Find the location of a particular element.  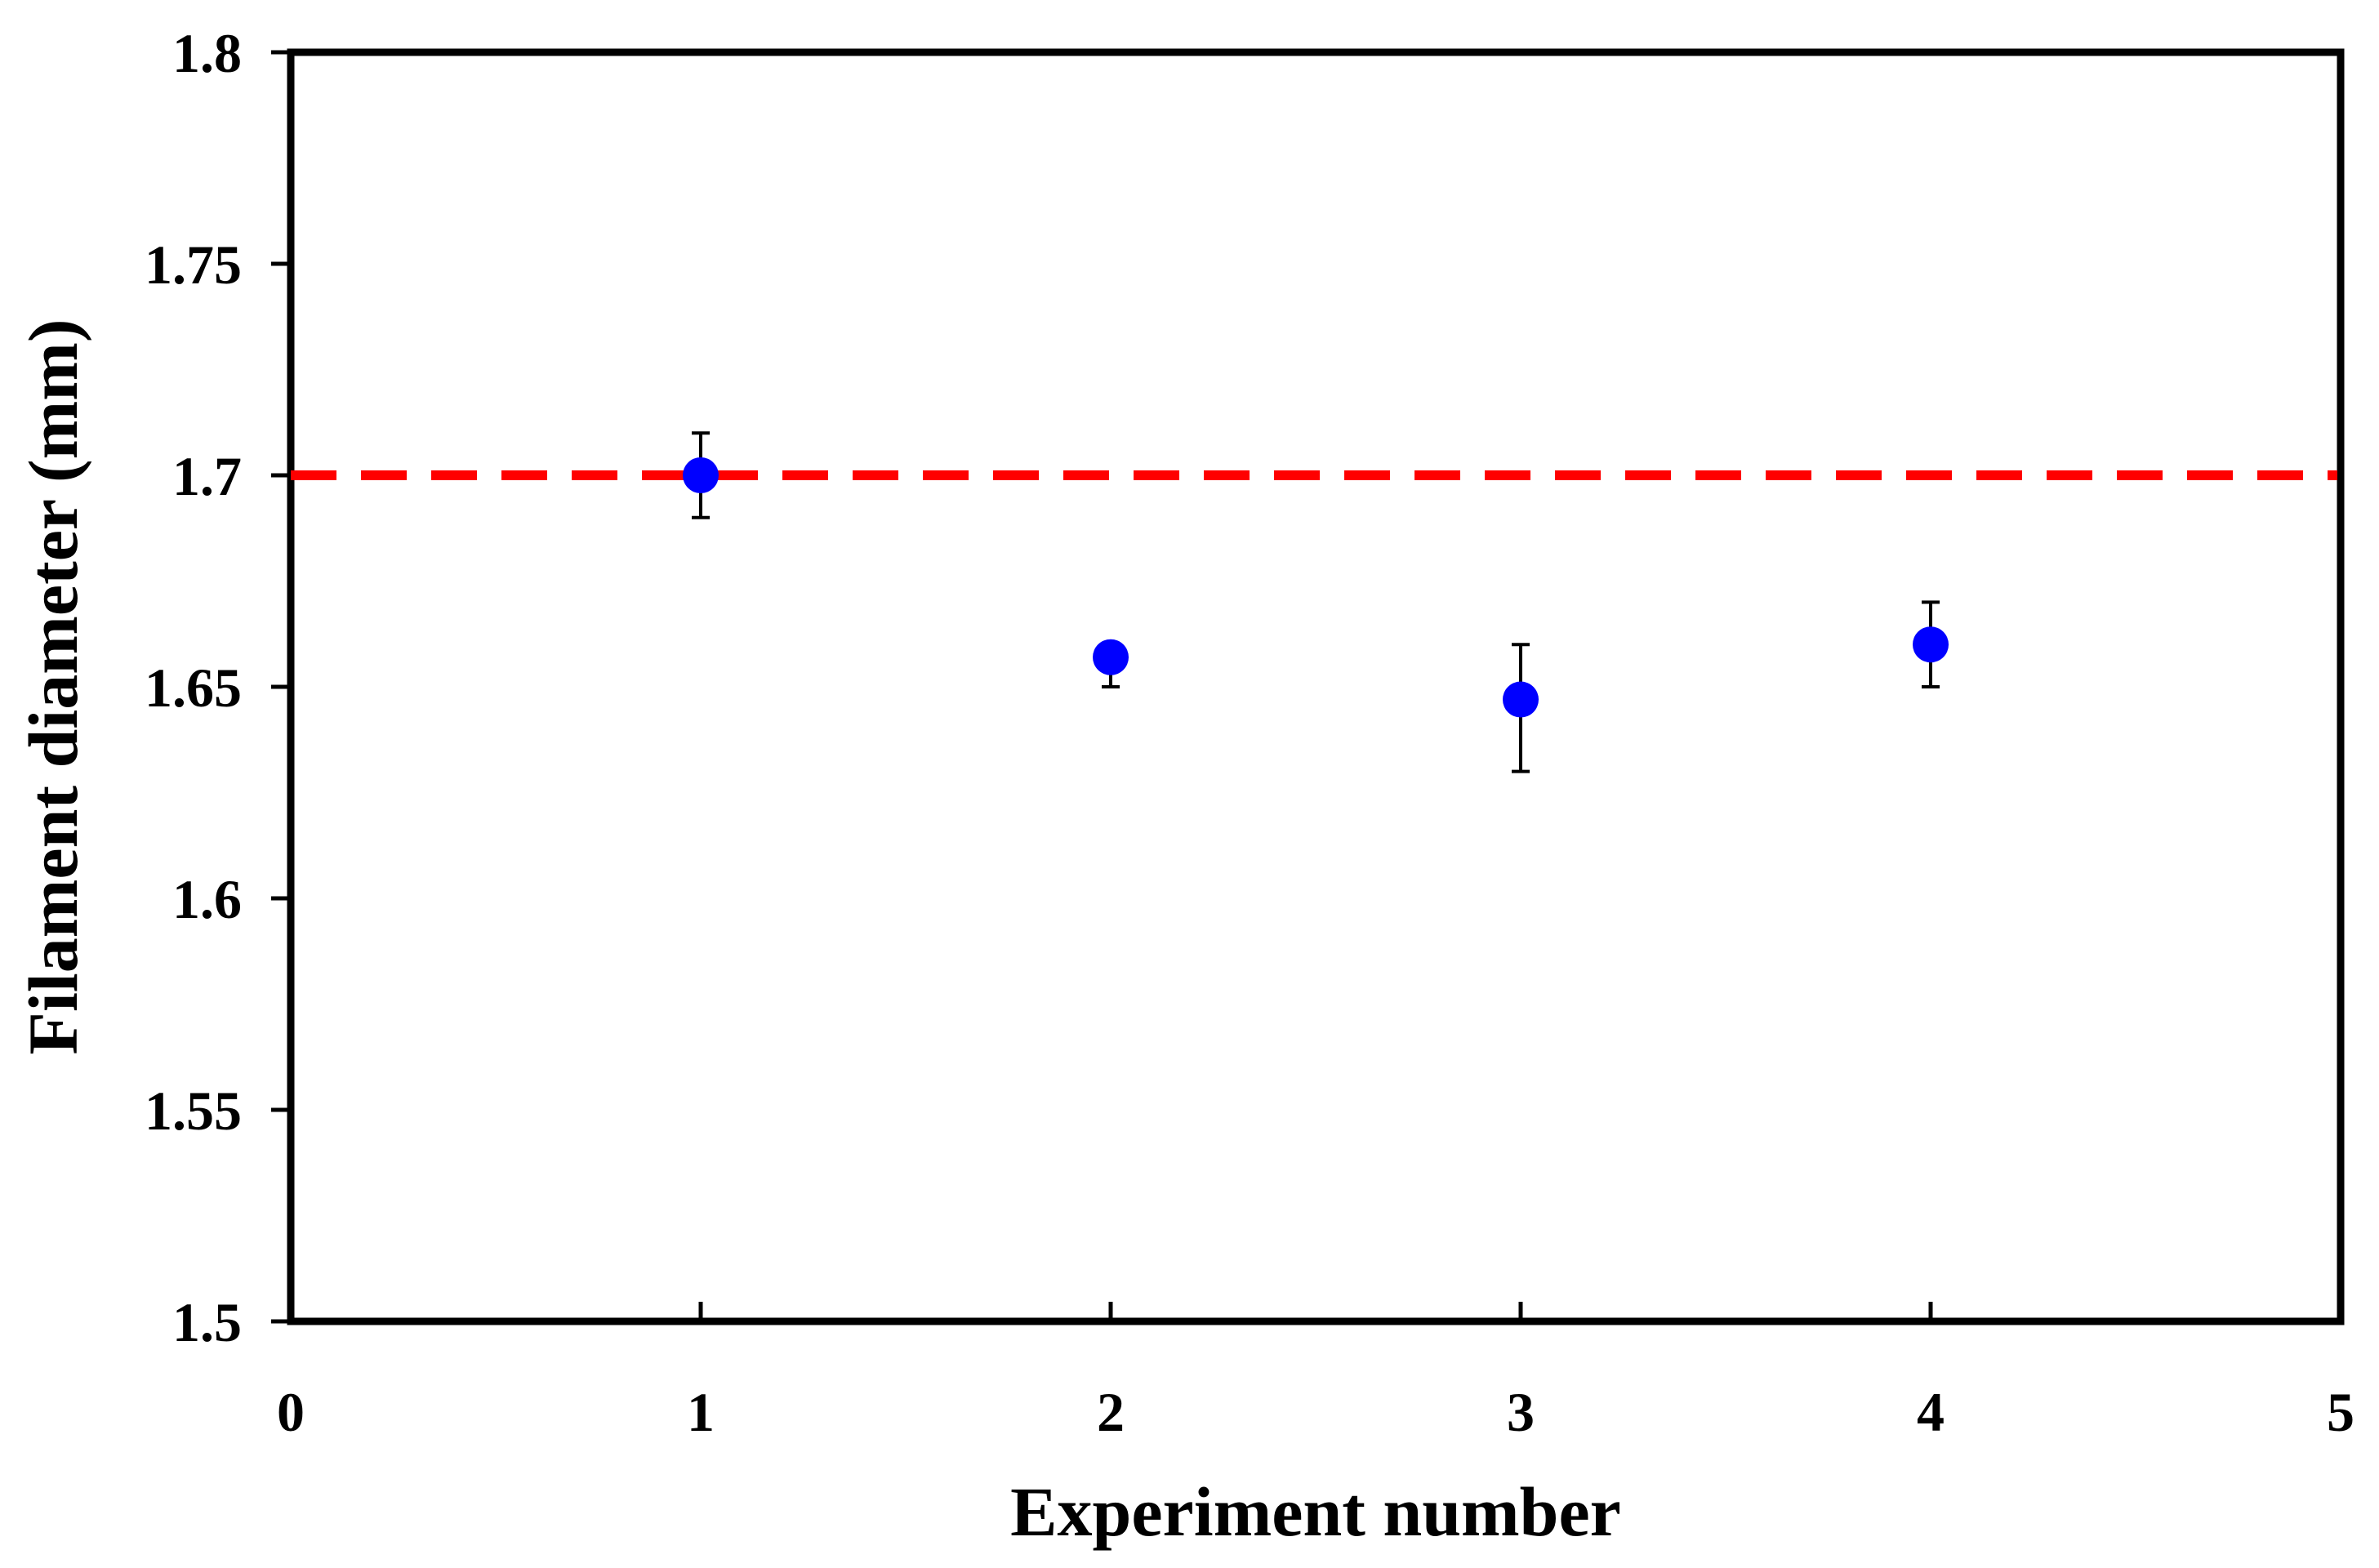

y-tick-label: 1.6 is located at coordinates (207, 899).